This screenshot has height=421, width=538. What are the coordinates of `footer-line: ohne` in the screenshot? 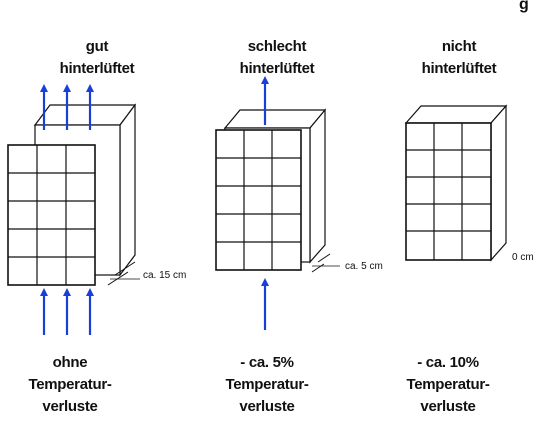 It's located at (70, 362).